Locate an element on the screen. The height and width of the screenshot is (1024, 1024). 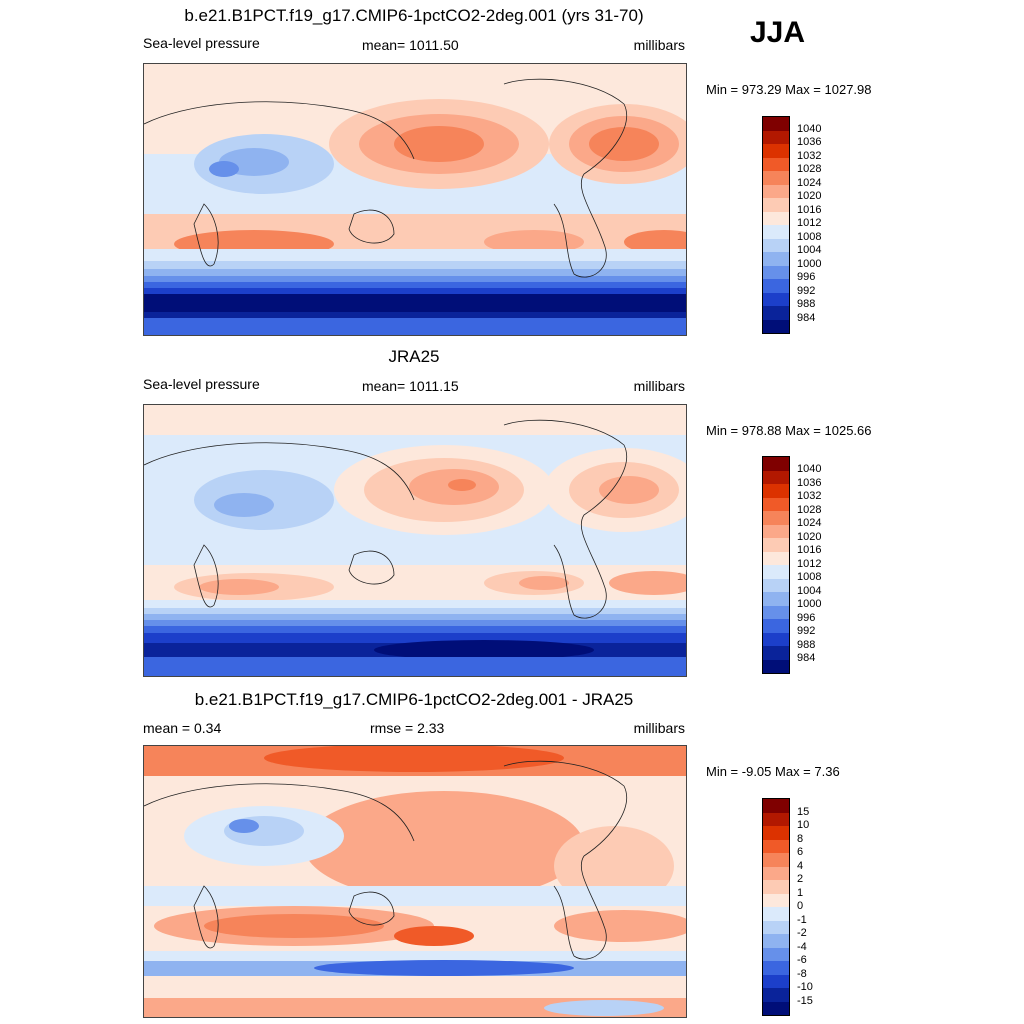
panel-2-map is located at coordinates (415, 540).